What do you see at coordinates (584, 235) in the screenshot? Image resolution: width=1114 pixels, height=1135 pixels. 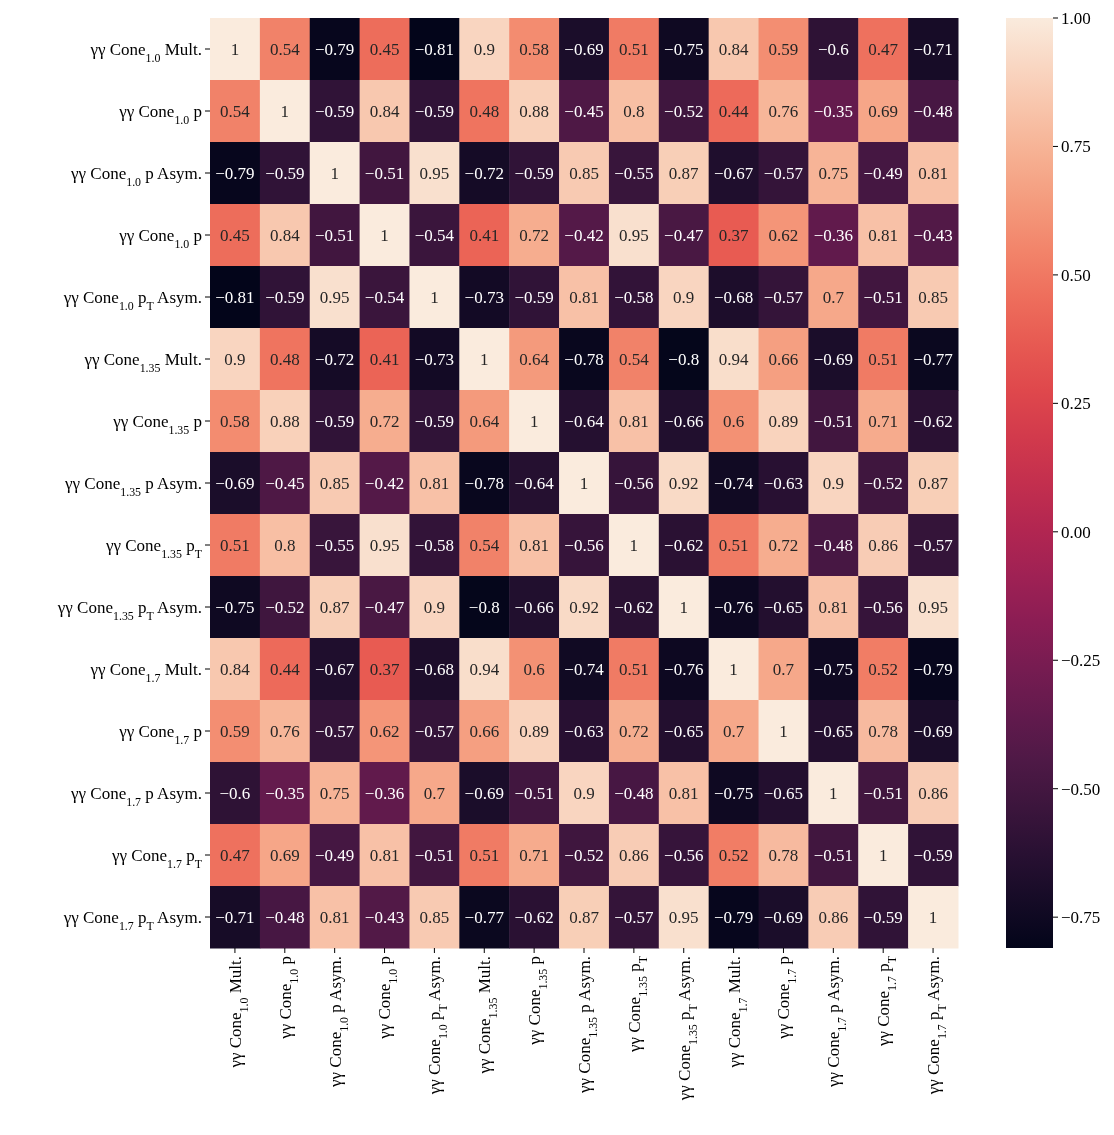 I see `data-label: −0.42` at bounding box center [584, 235].